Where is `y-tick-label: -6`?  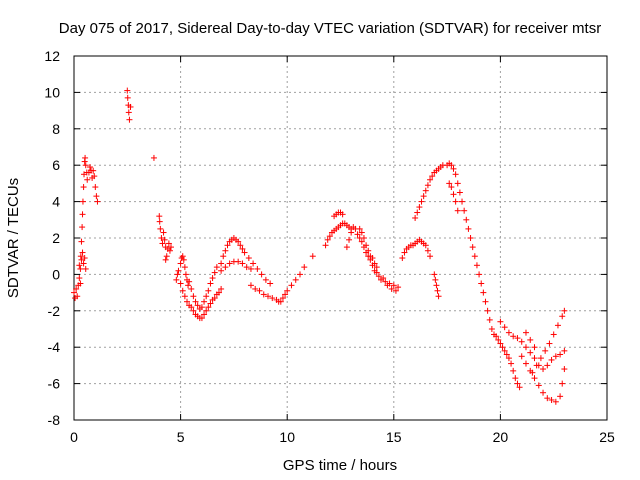
y-tick-label: -6 is located at coordinates (54, 384).